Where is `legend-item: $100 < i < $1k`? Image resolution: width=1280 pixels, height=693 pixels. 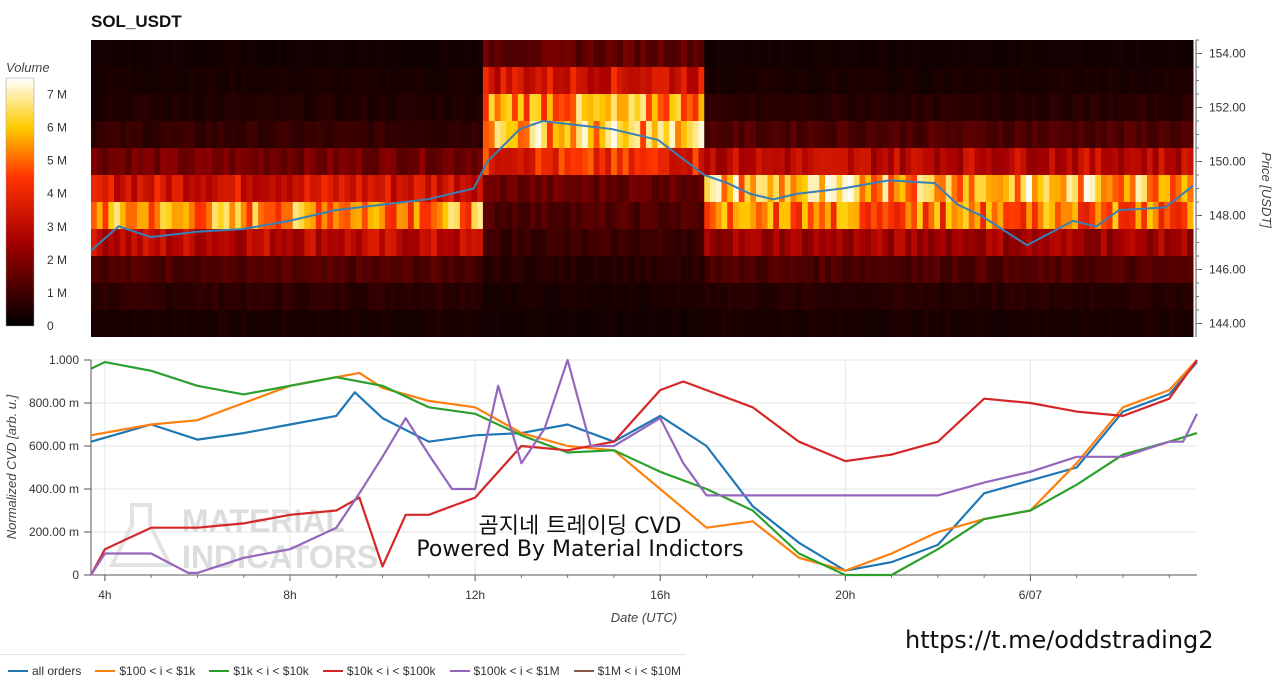
legend-item: $100 < i < $1k is located at coordinates (145, 671).